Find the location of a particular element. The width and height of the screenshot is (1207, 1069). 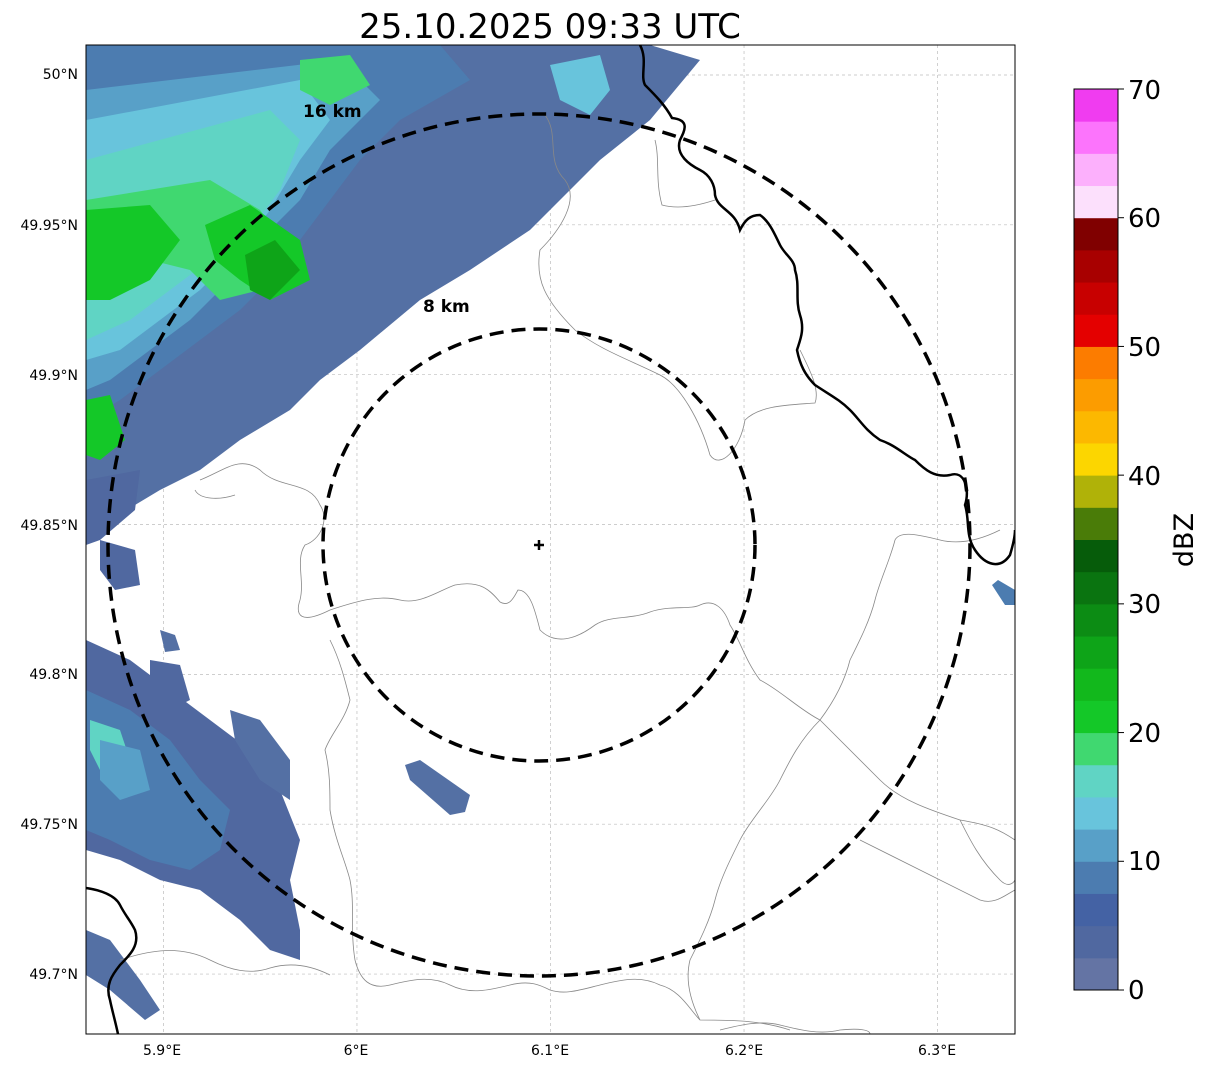

colorbar: 0 10 20 30 40 50 60 70 dBZ is located at coordinates (1136, 541).